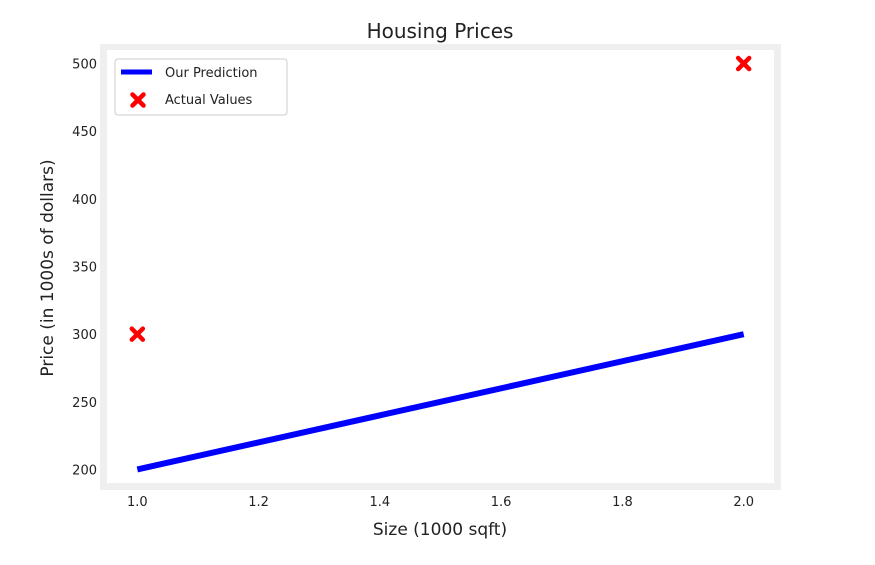  I want to click on x-tick-label: 1.6, so click(501, 502).